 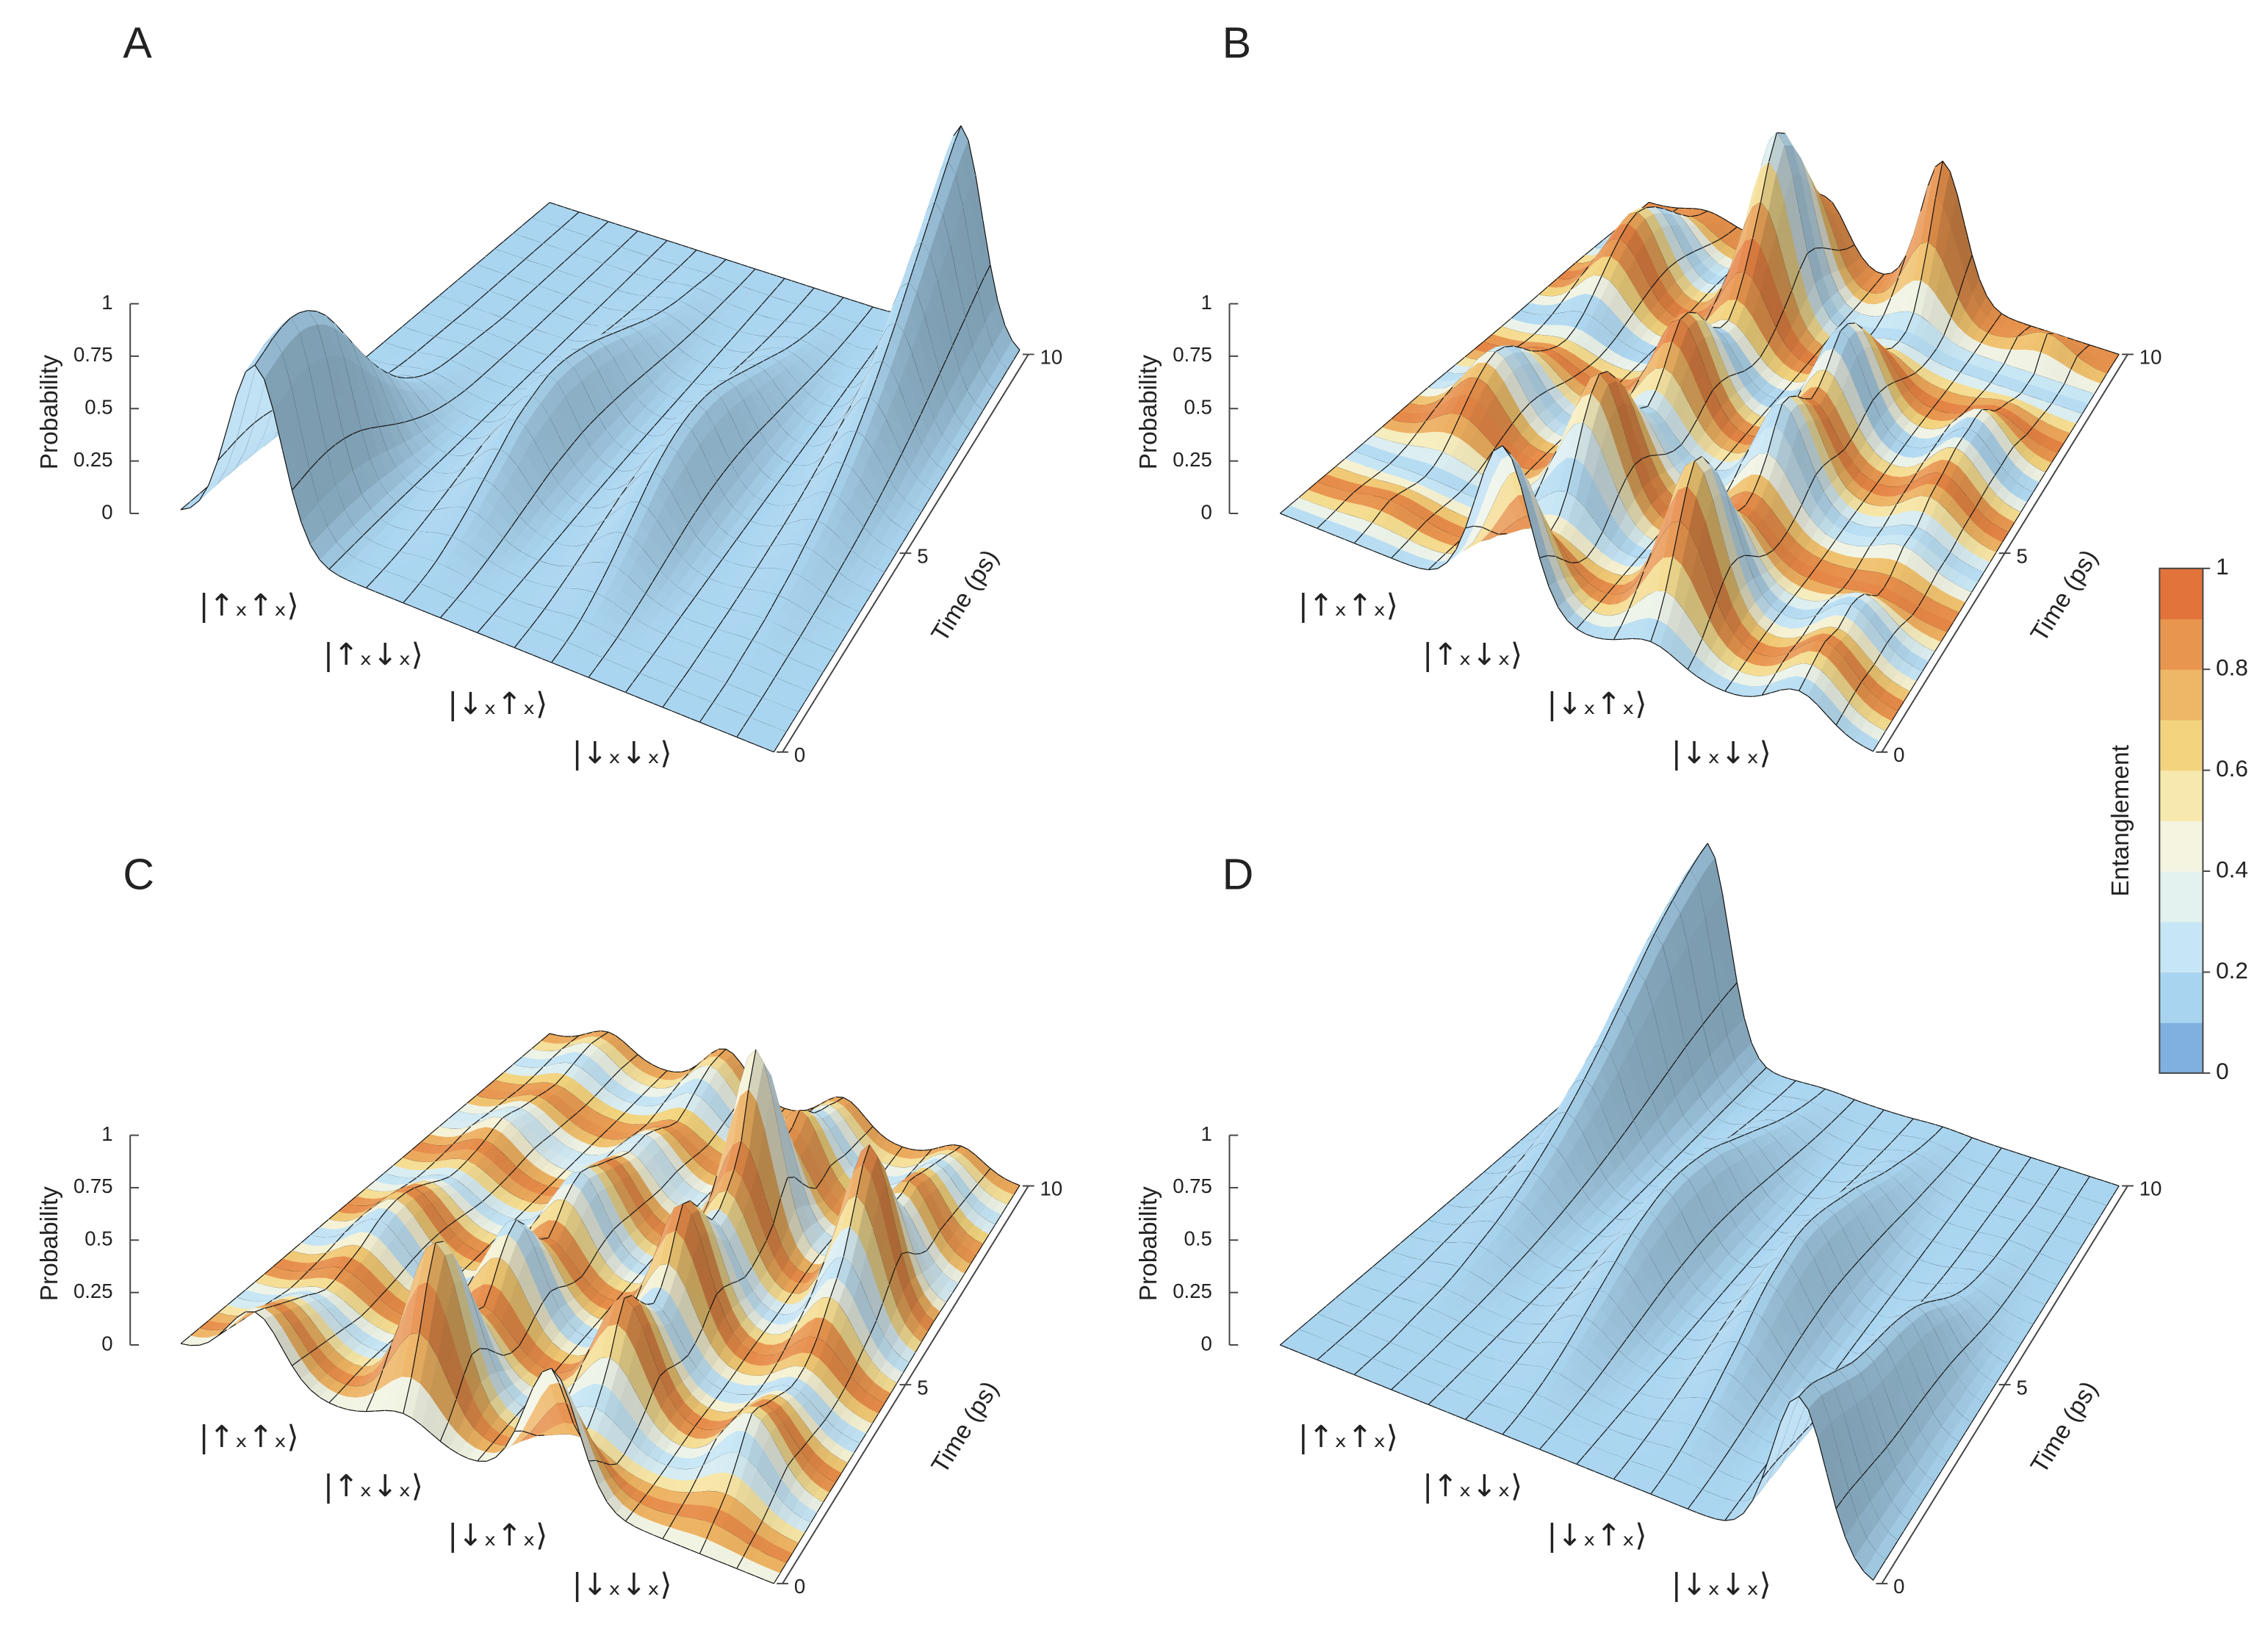 I want to click on time-tick-label: 5, so click(x=922, y=555).